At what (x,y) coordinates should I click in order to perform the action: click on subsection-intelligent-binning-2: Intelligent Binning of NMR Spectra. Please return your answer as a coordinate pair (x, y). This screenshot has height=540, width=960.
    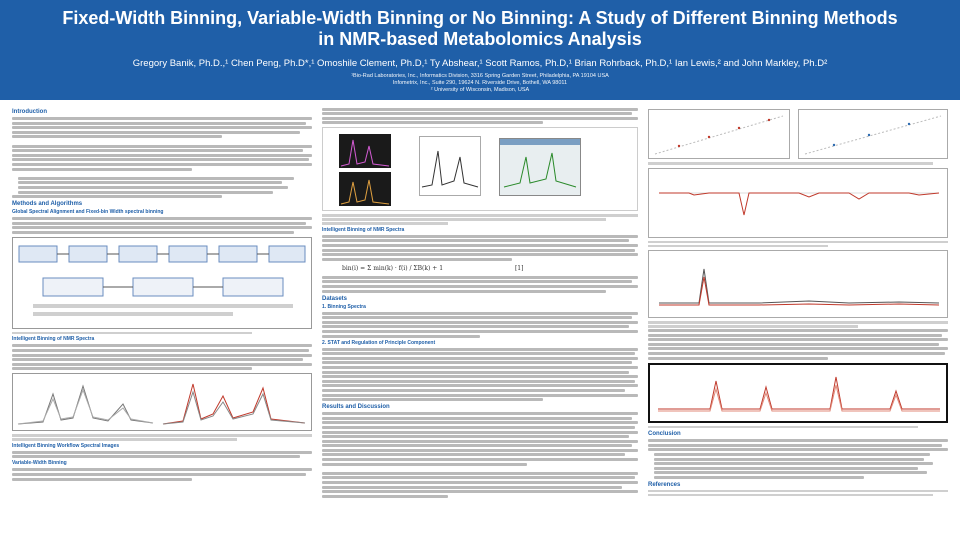
    Looking at the image, I should click on (363, 229).